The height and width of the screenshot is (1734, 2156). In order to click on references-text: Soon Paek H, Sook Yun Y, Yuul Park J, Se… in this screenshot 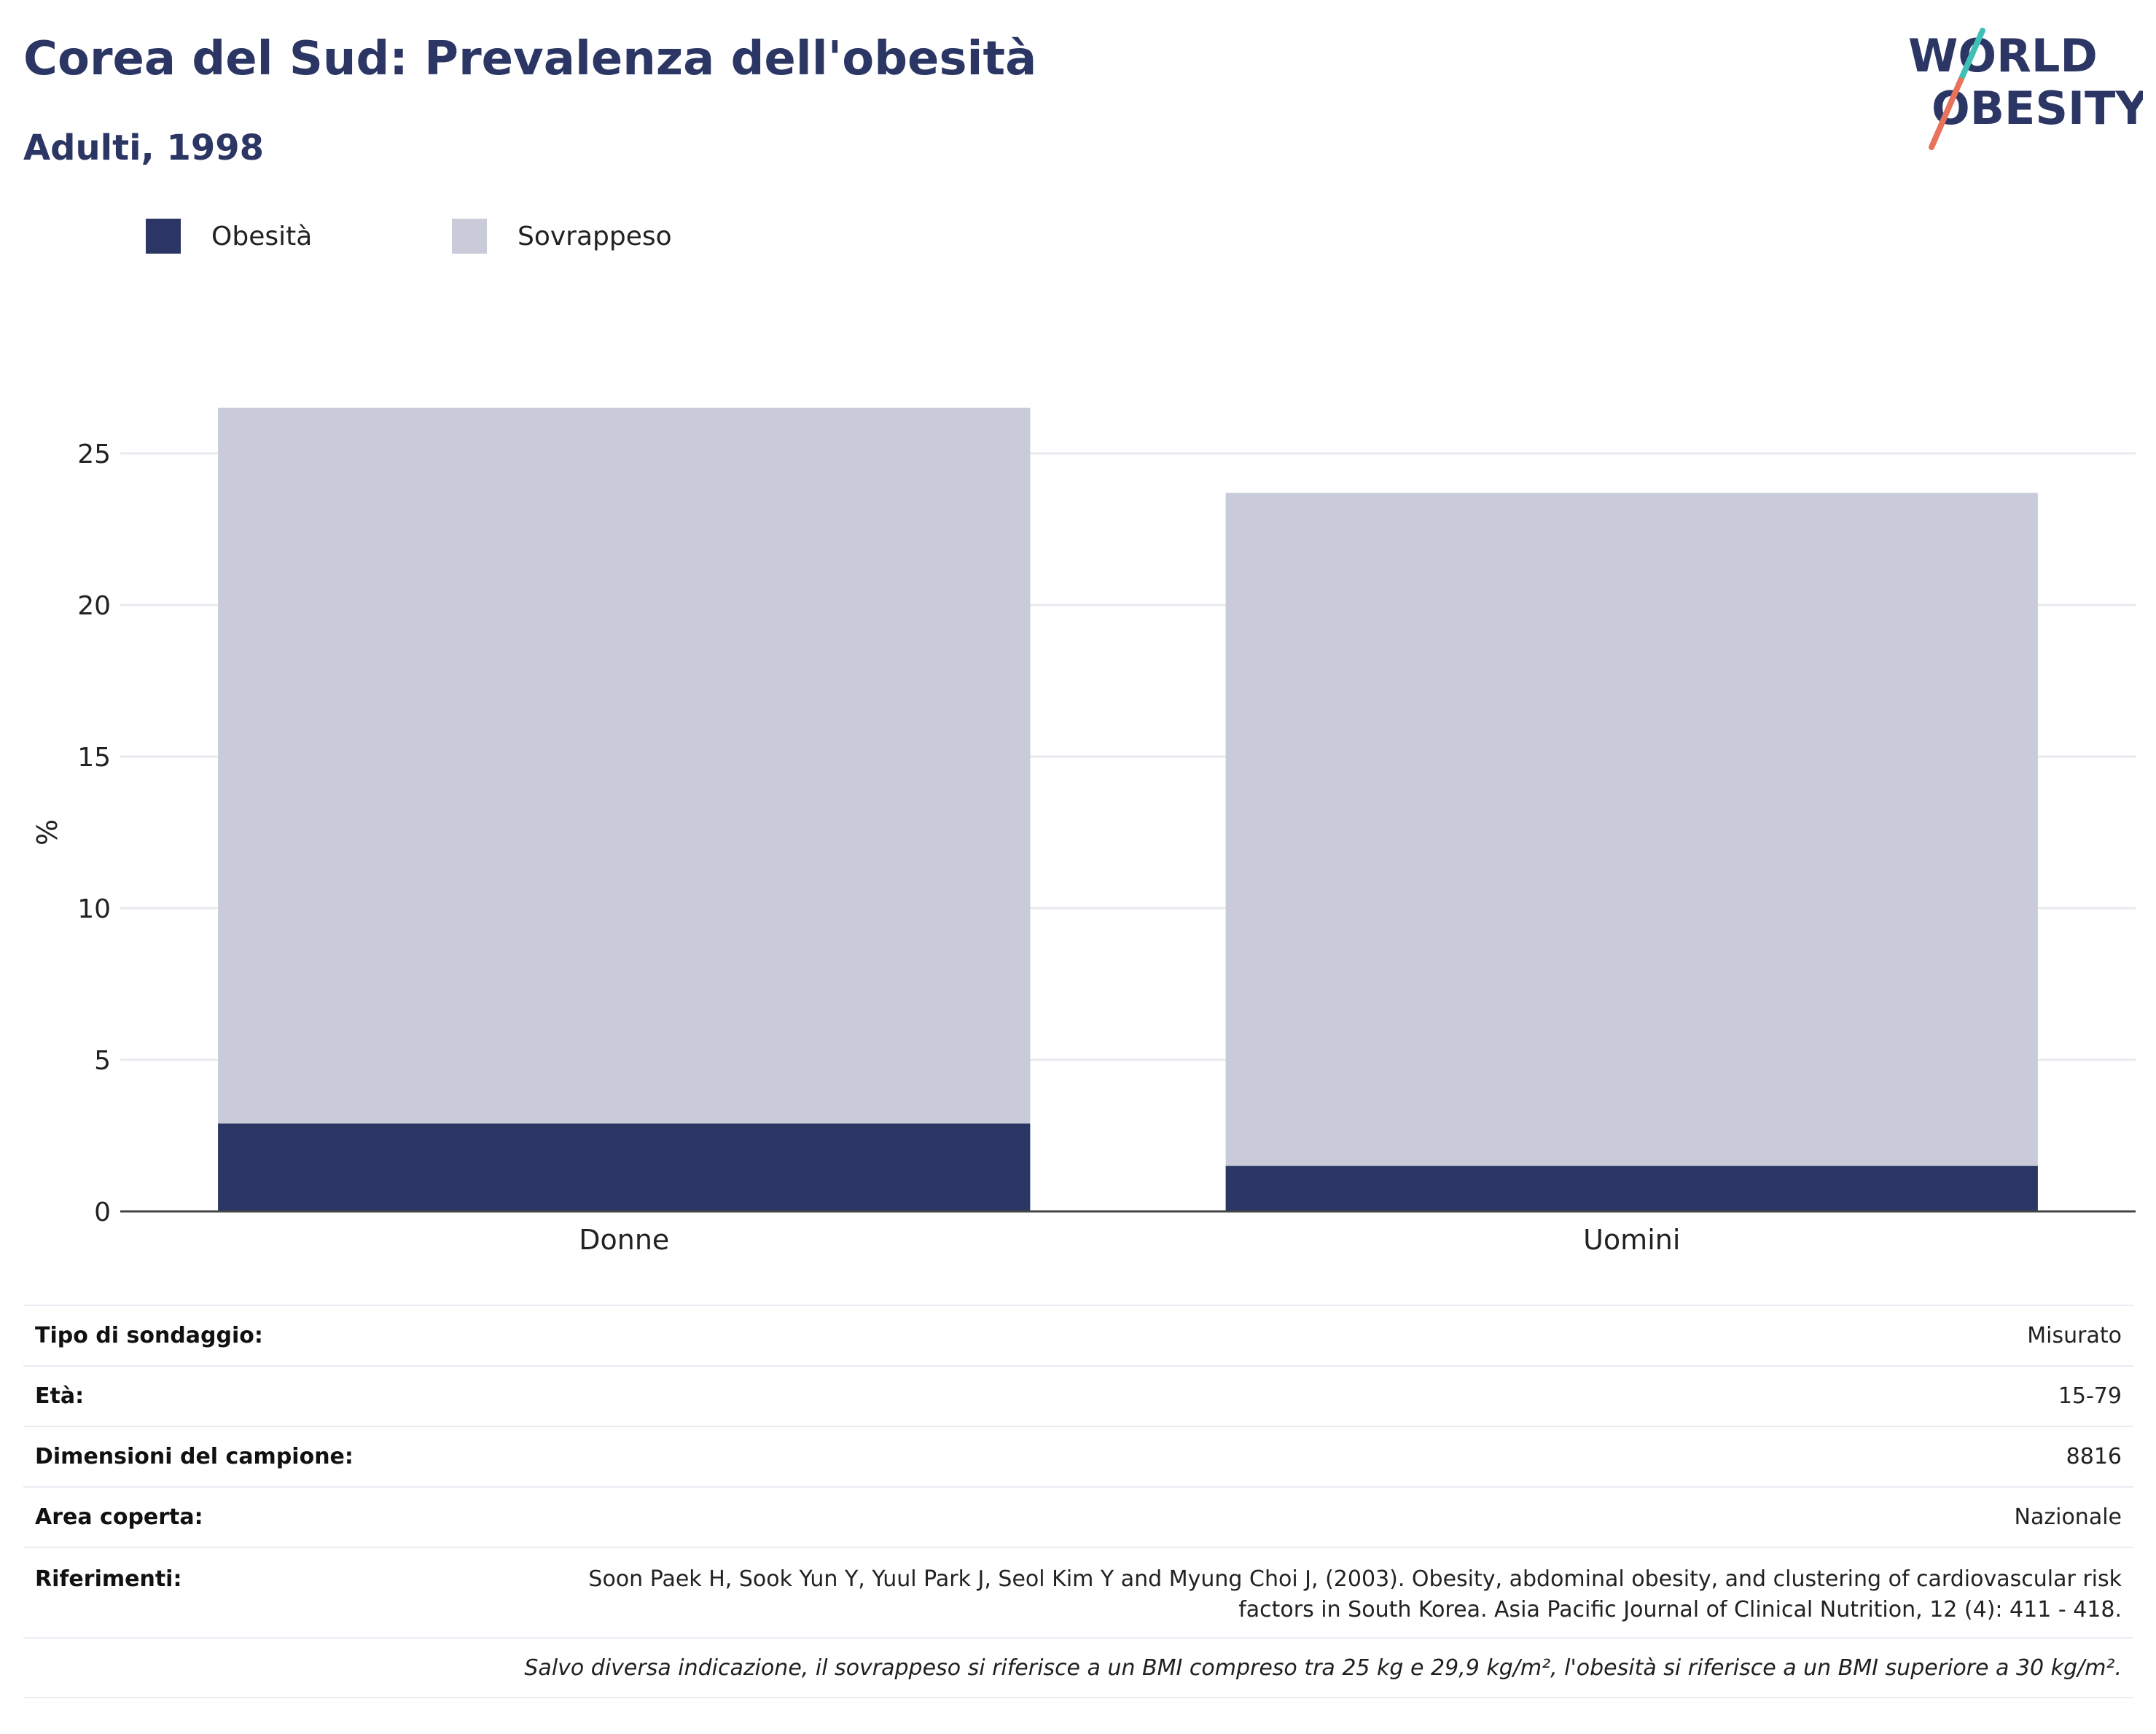, I will do `click(1355, 1594)`.